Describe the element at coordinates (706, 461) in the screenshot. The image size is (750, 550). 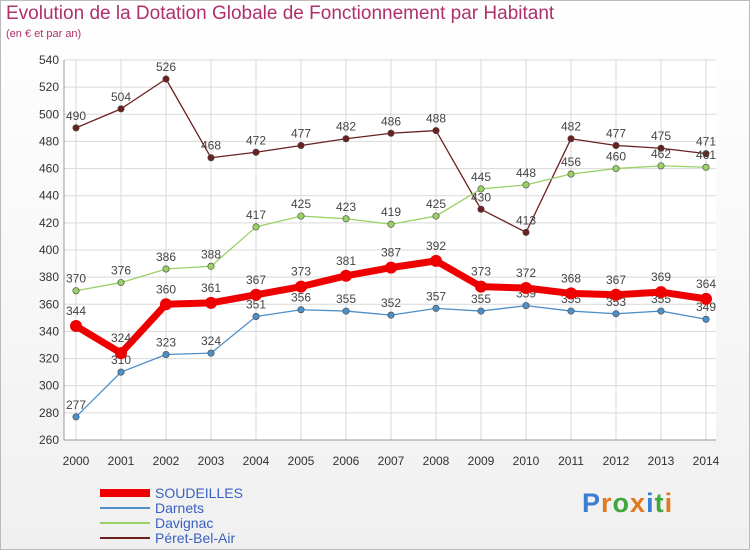
I see `x-tick-label: 2014` at that location.